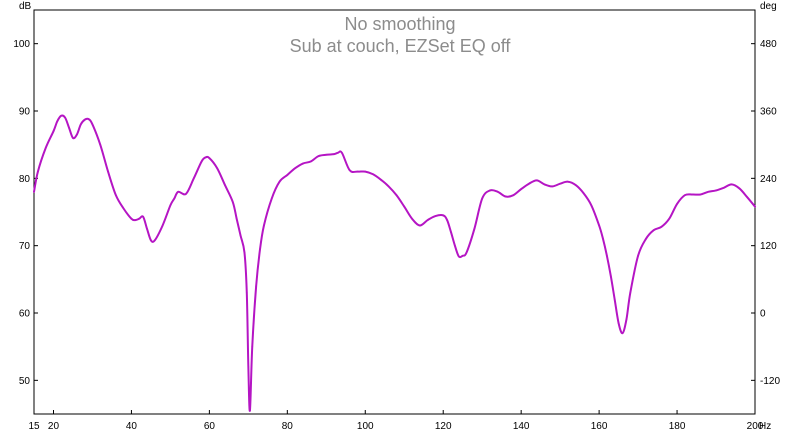 This screenshot has width=800, height=434. What do you see at coordinates (755, 426) in the screenshot?
I see `x-tick-label: 200` at bounding box center [755, 426].